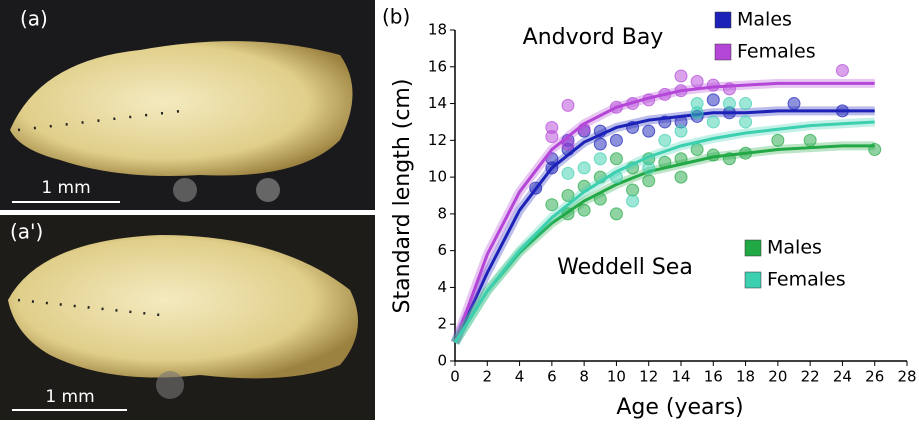 The width and height of the screenshot is (919, 431). I want to click on y-tick-label: 0, so click(442, 361).